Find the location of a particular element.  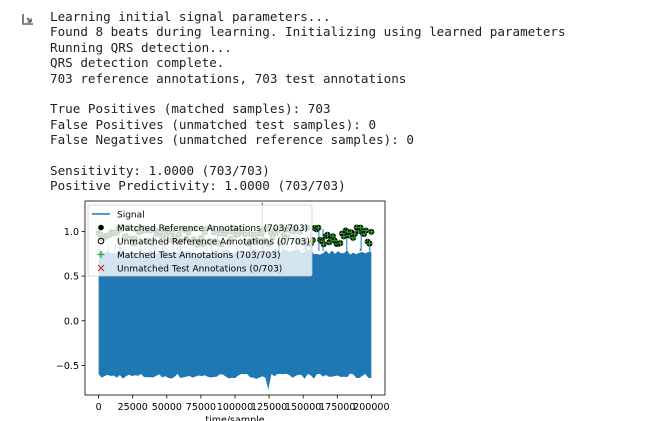

stdout-line: True Positives (matched samples): 703 is located at coordinates (190, 109).